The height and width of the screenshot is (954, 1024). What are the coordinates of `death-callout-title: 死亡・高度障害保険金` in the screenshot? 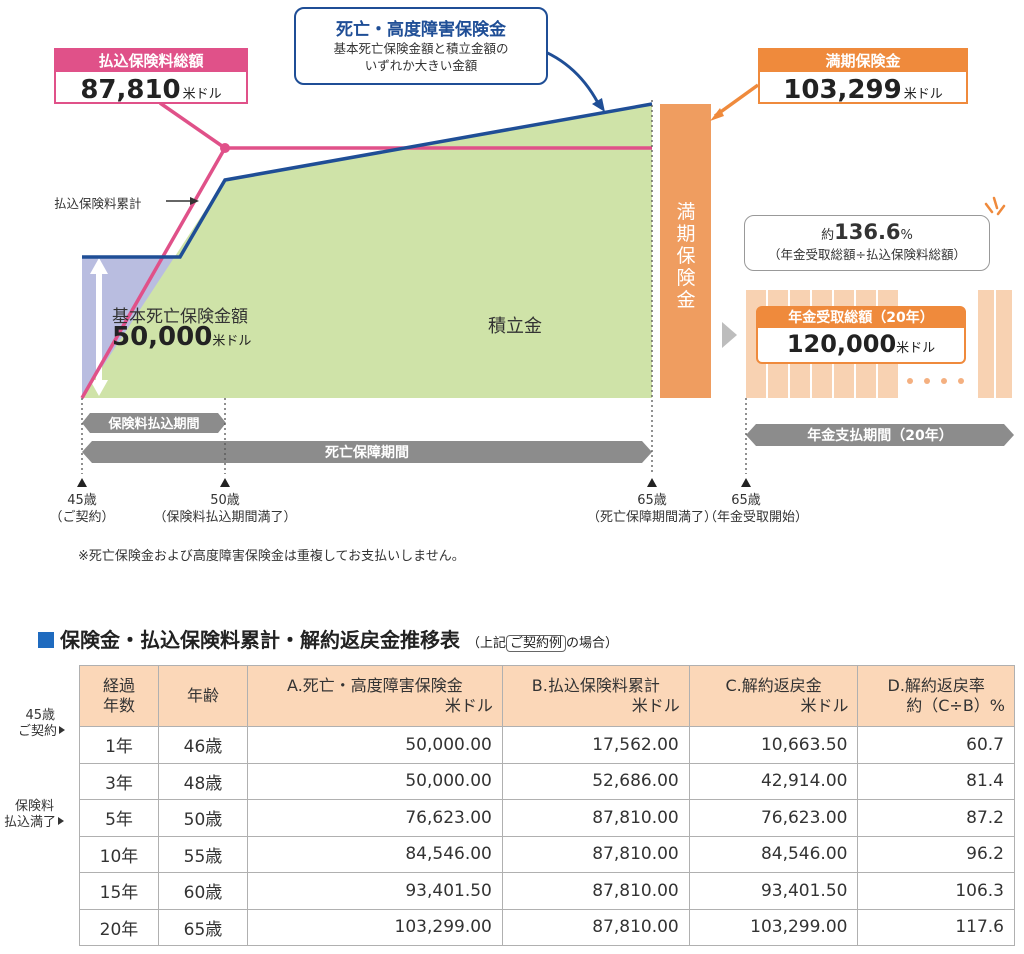 It's located at (421, 30).